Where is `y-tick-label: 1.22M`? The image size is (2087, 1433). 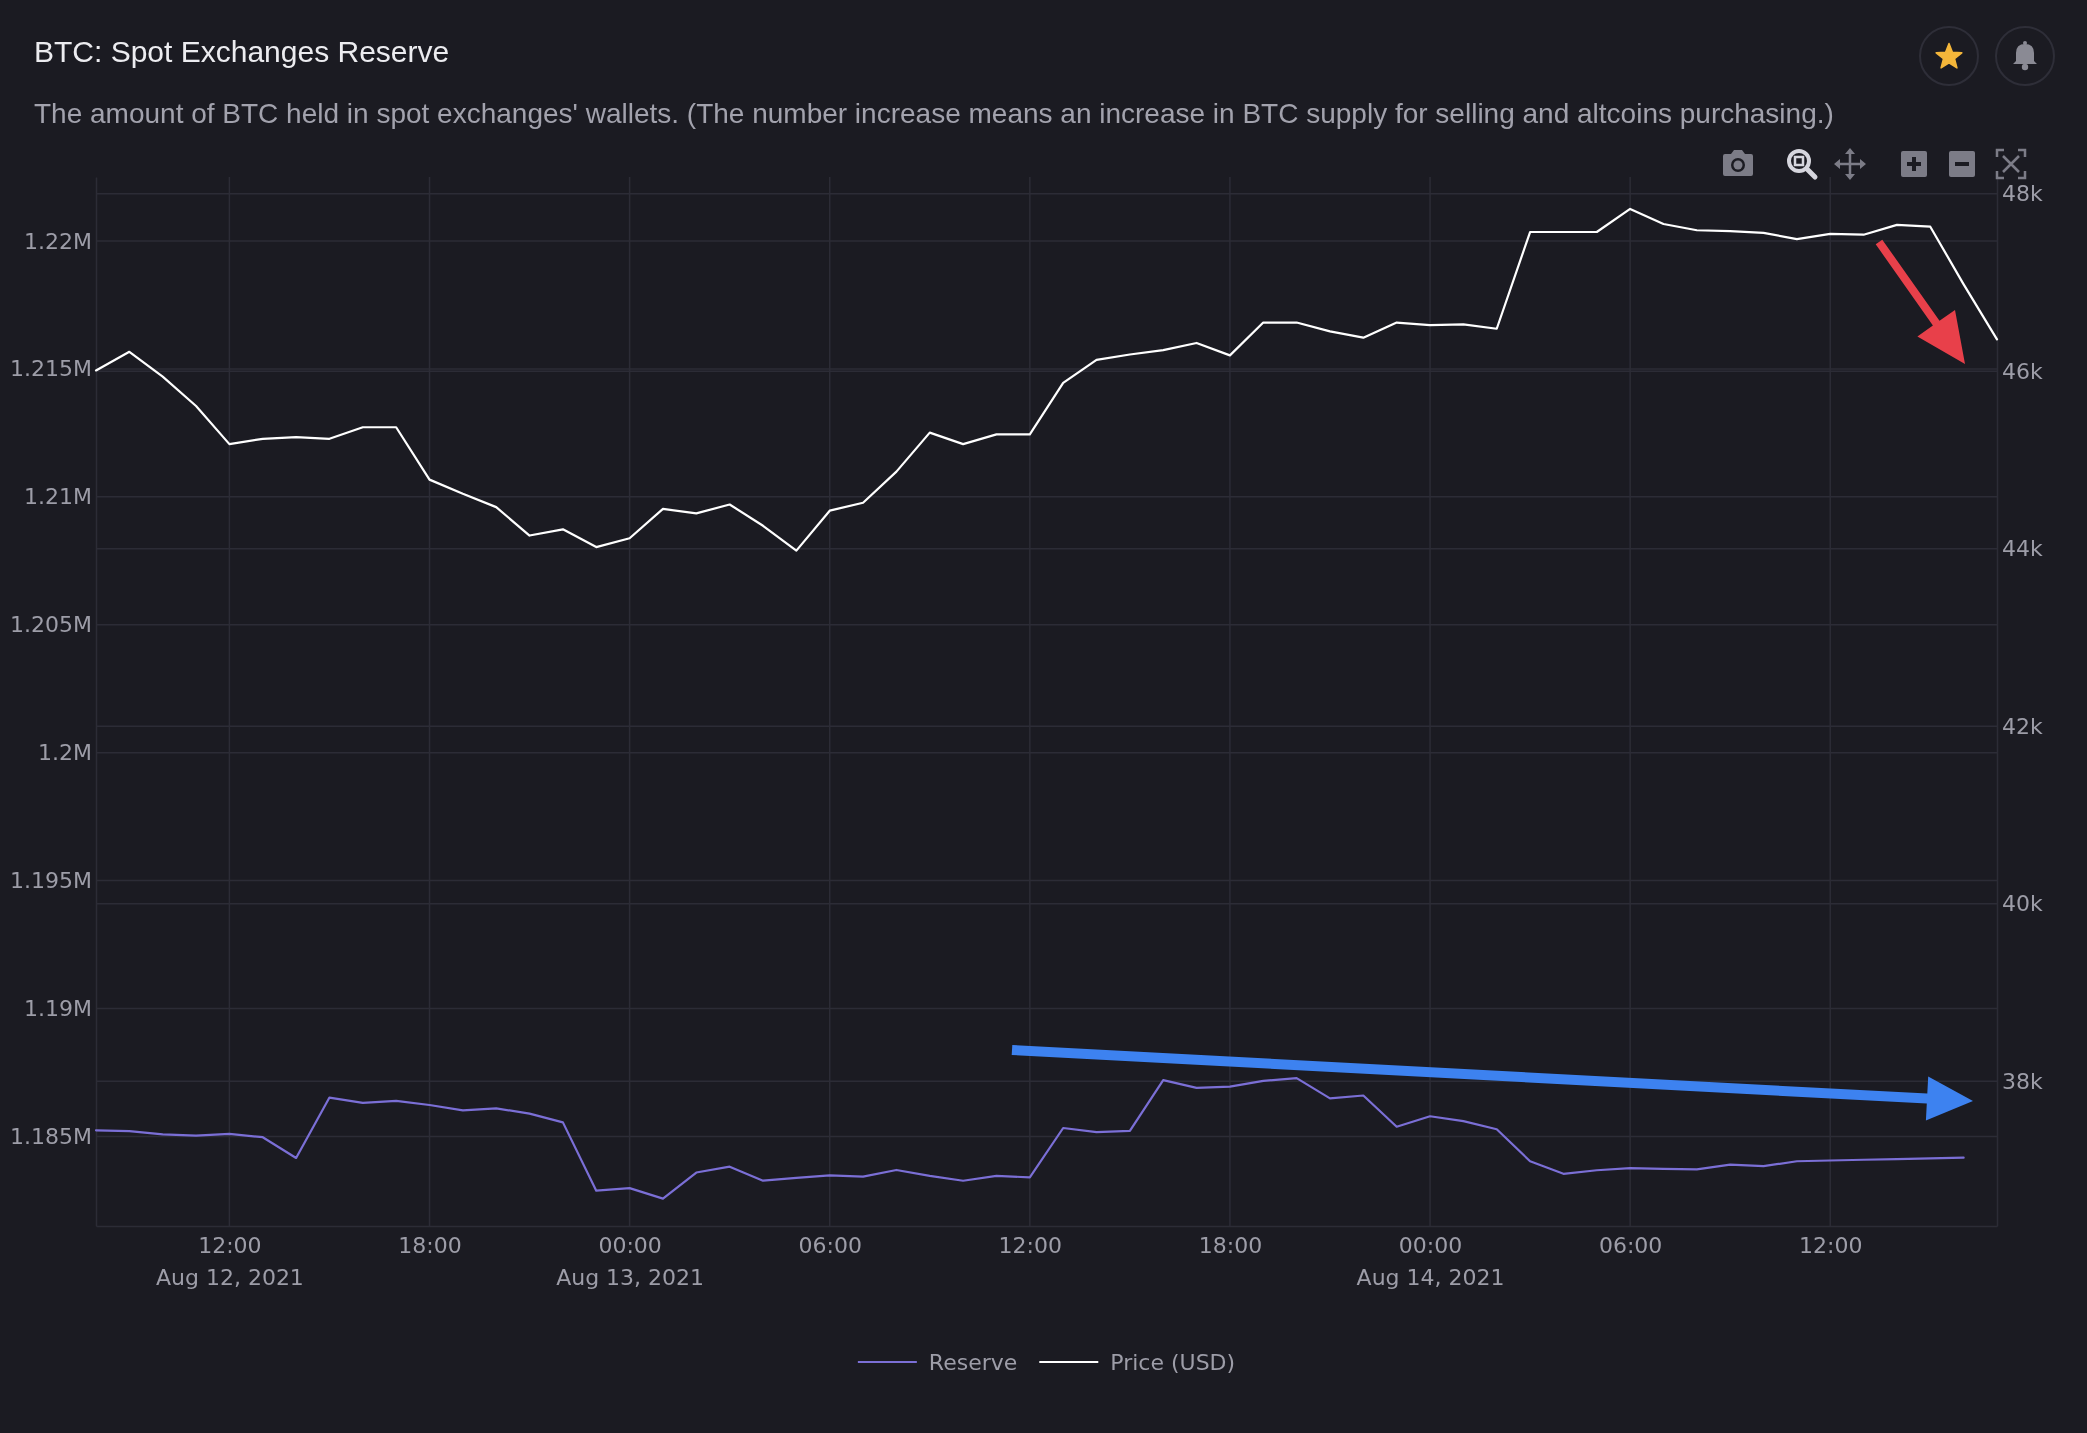 y-tick-label: 1.22M is located at coordinates (58, 241).